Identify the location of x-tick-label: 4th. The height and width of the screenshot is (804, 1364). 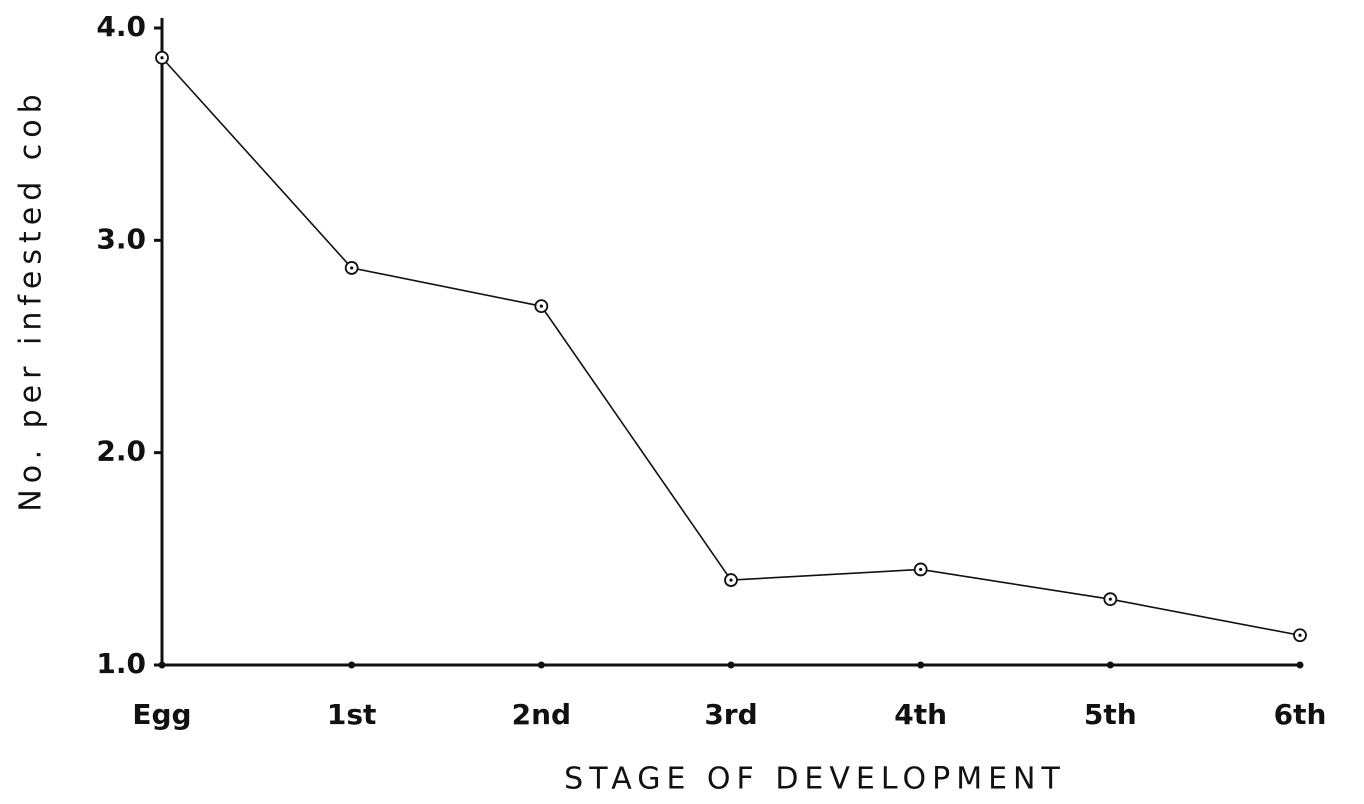
(920, 714).